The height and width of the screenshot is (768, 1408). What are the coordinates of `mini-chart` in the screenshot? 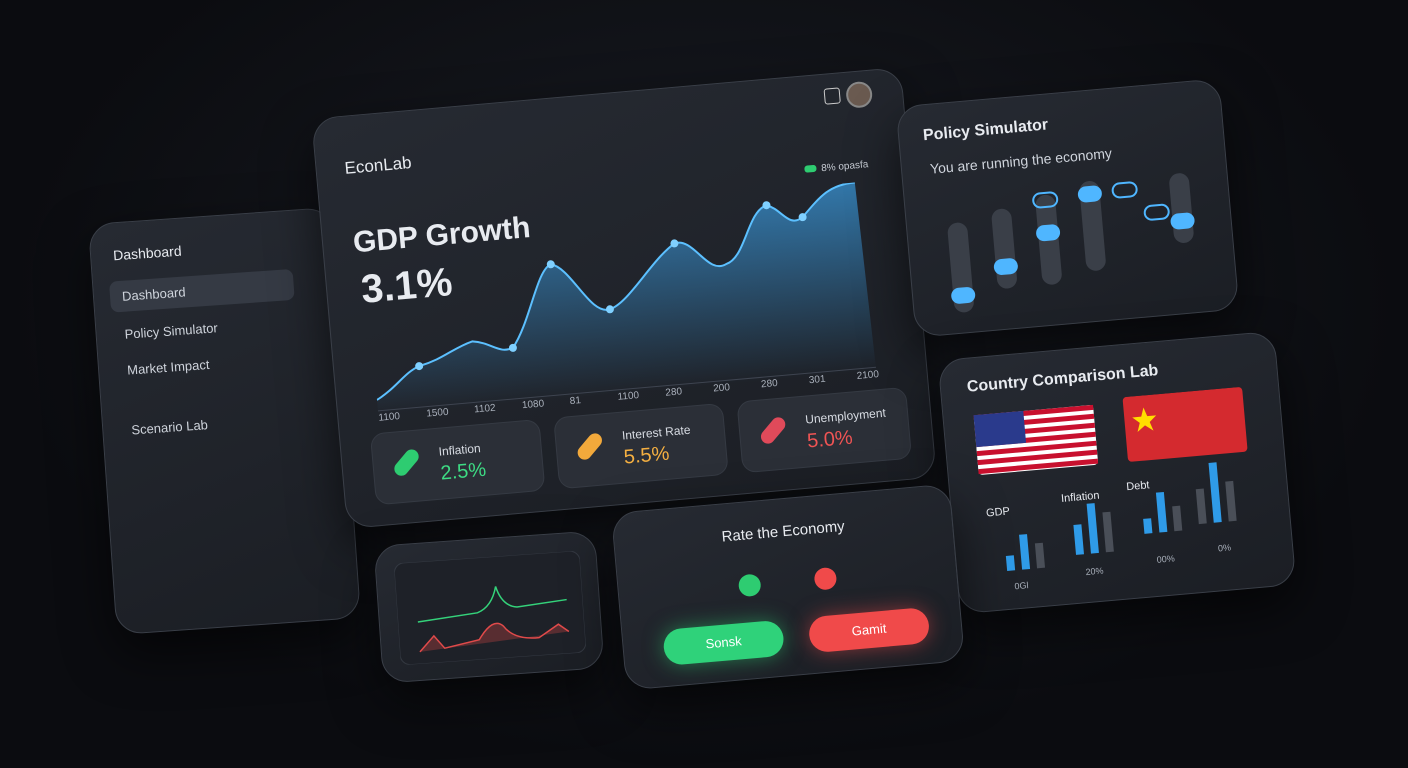 It's located at (490, 608).